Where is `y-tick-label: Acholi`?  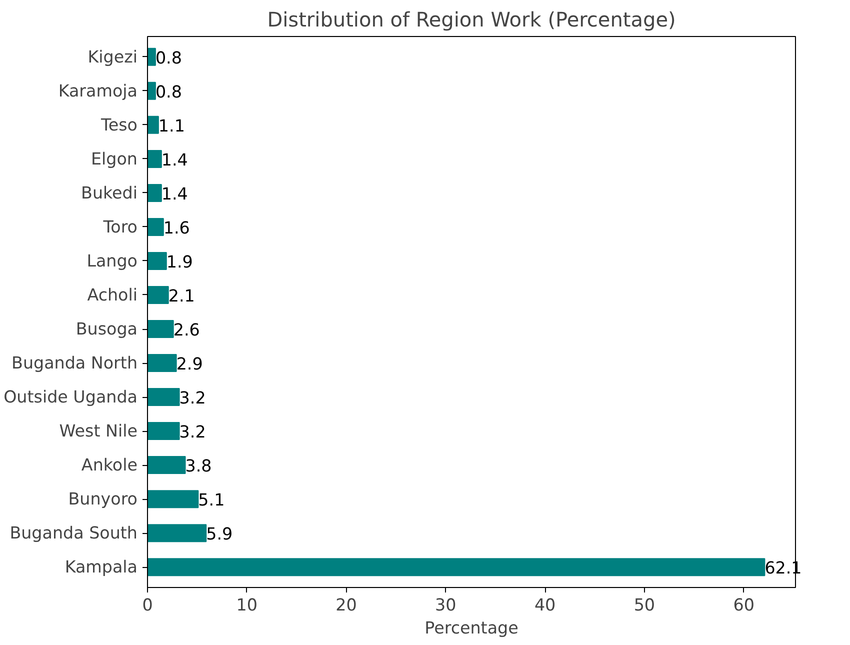 y-tick-label: Acholi is located at coordinates (112, 294).